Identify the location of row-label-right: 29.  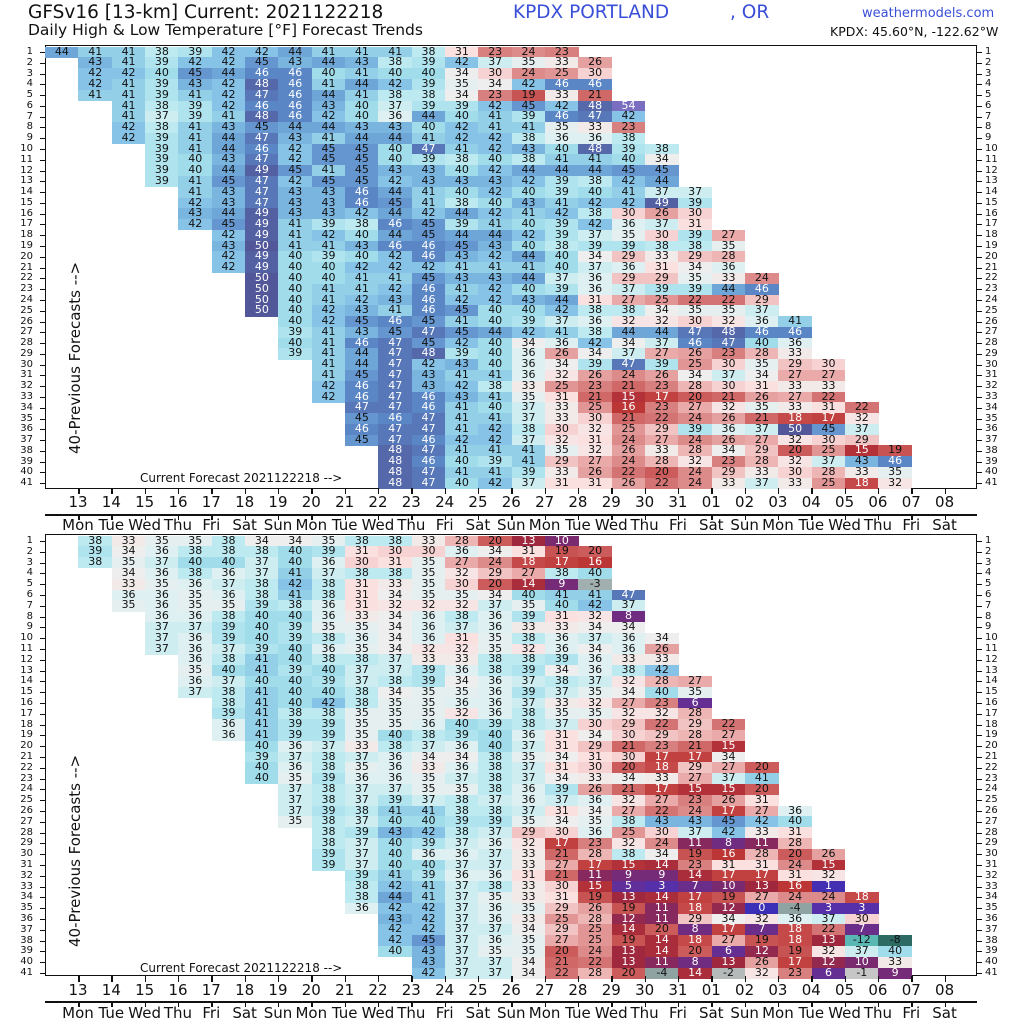
(991, 843).